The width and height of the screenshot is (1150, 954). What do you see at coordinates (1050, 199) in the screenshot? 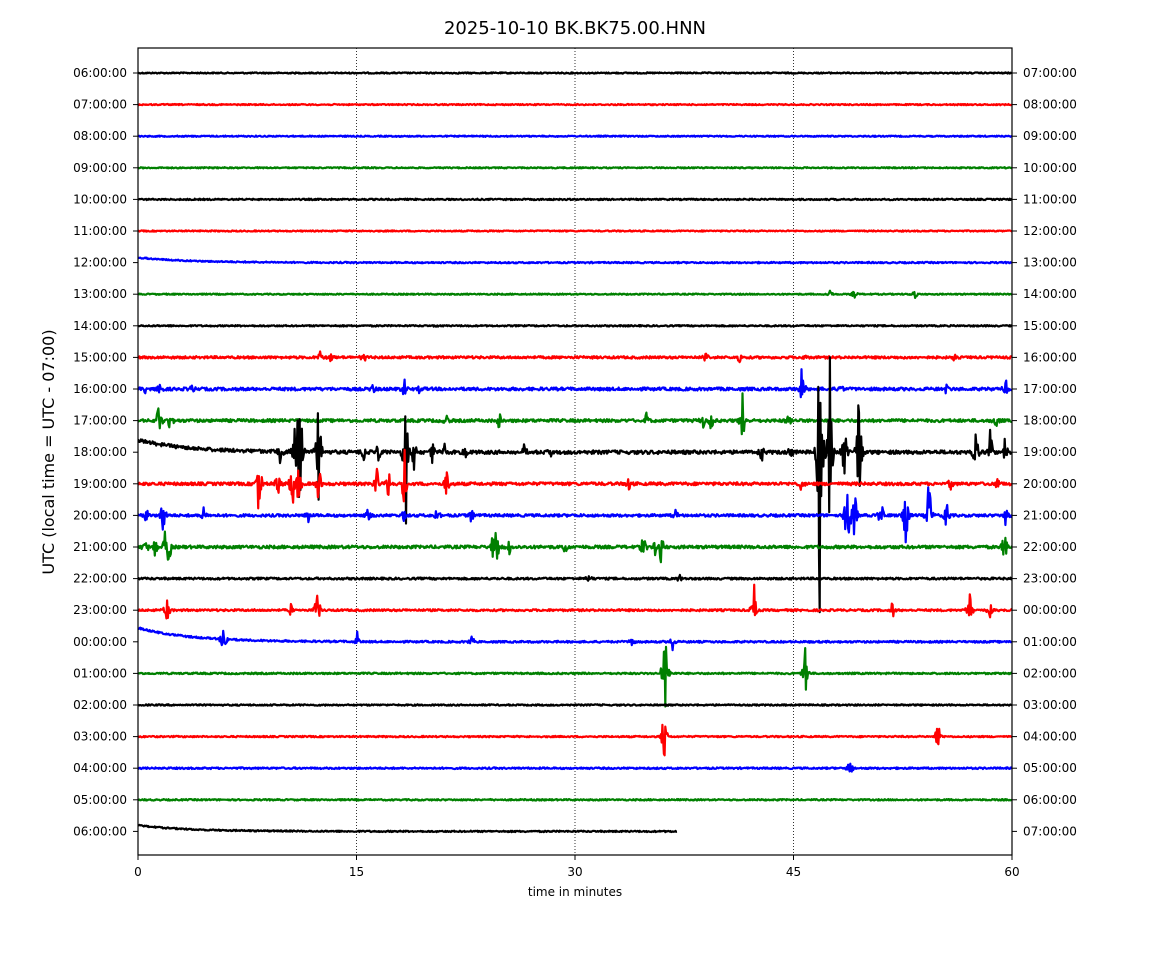
I see `right-tick-label: 11:00:00` at bounding box center [1050, 199].